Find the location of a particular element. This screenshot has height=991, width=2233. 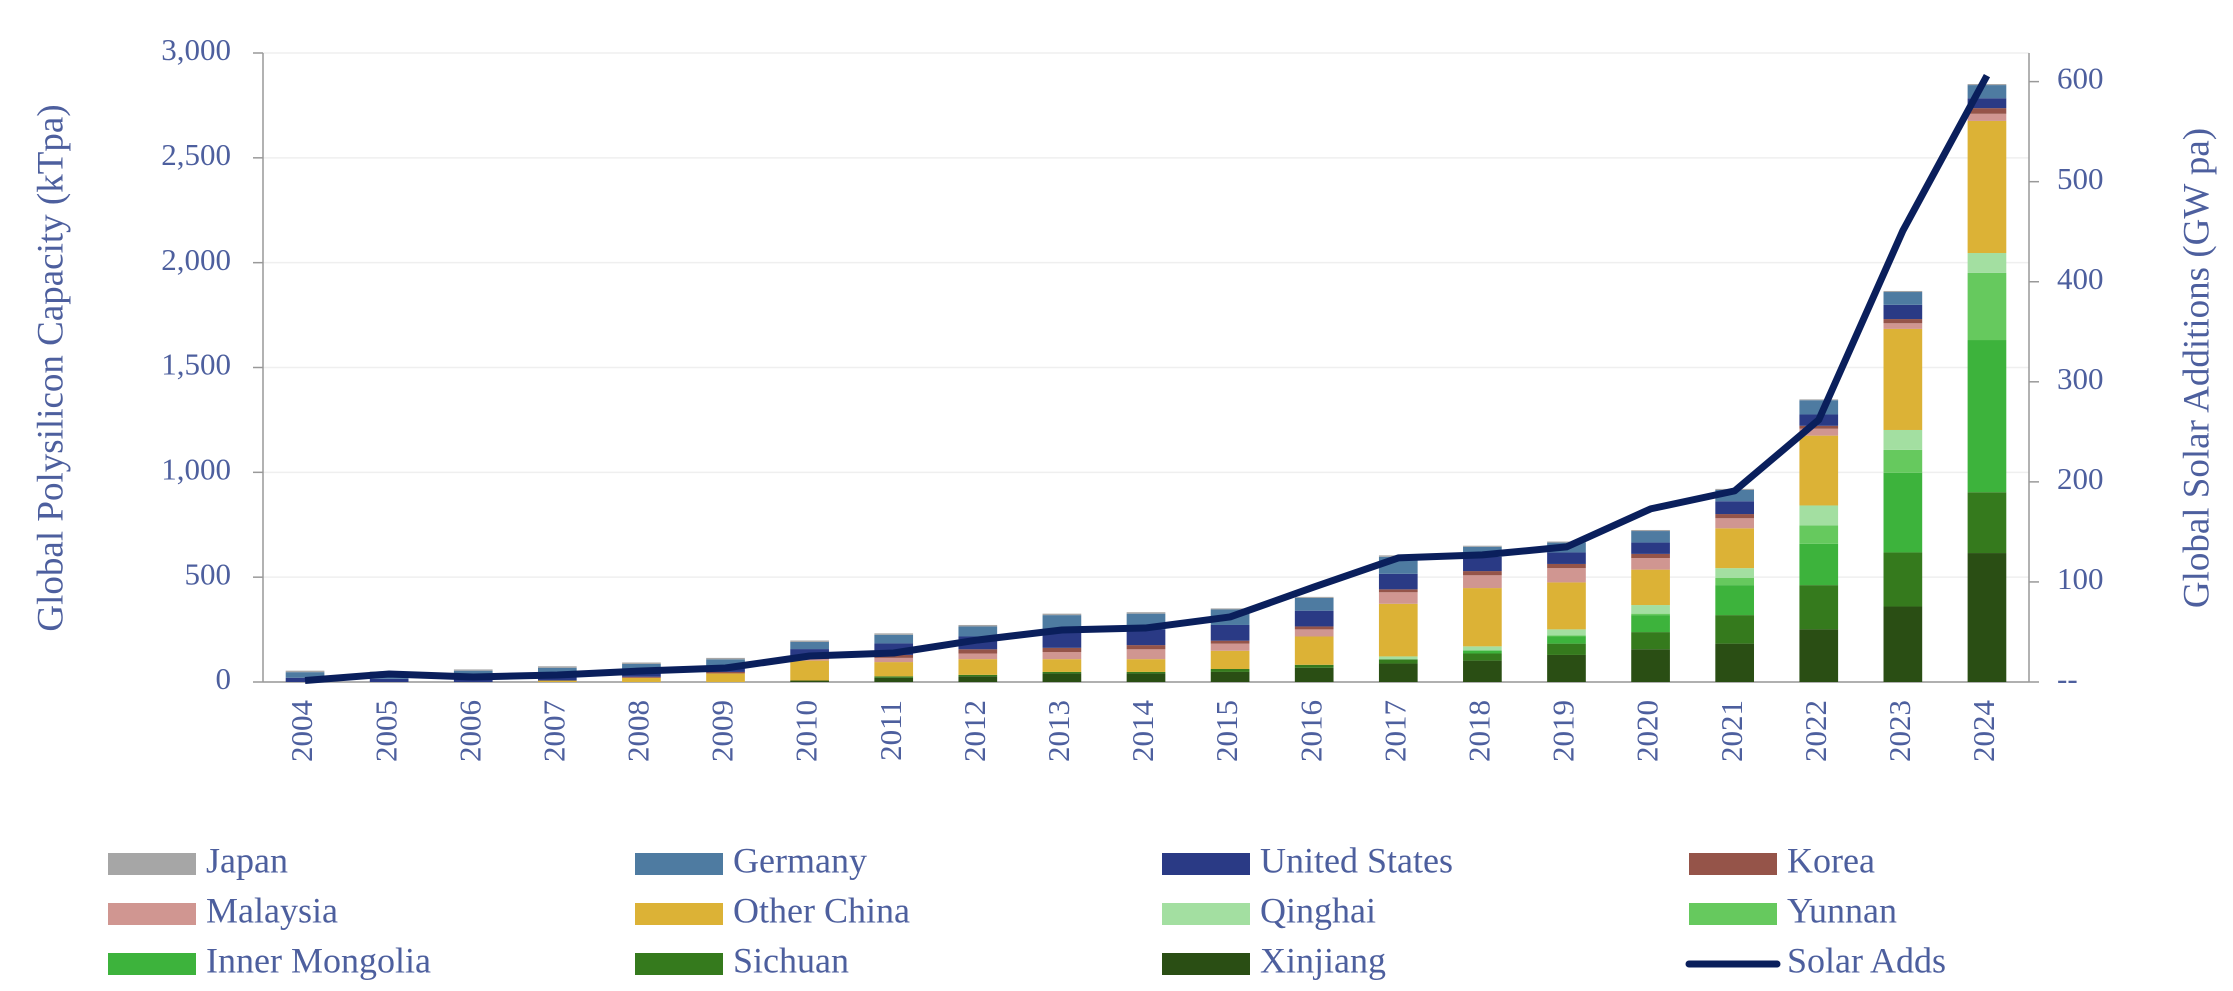

y-tick-label: 2,500 is located at coordinates (196, 154).